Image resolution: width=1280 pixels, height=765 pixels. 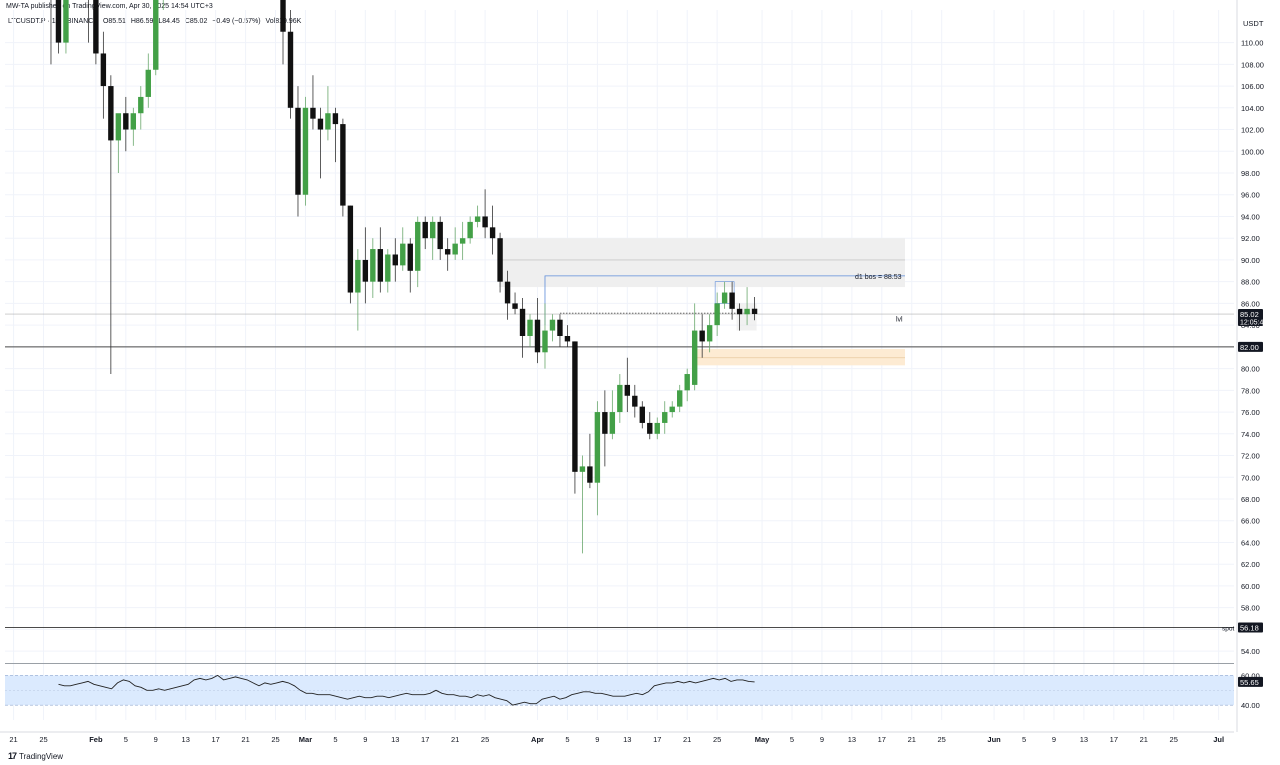 I want to click on price-tick-label: 96.00, so click(x=1250, y=195).